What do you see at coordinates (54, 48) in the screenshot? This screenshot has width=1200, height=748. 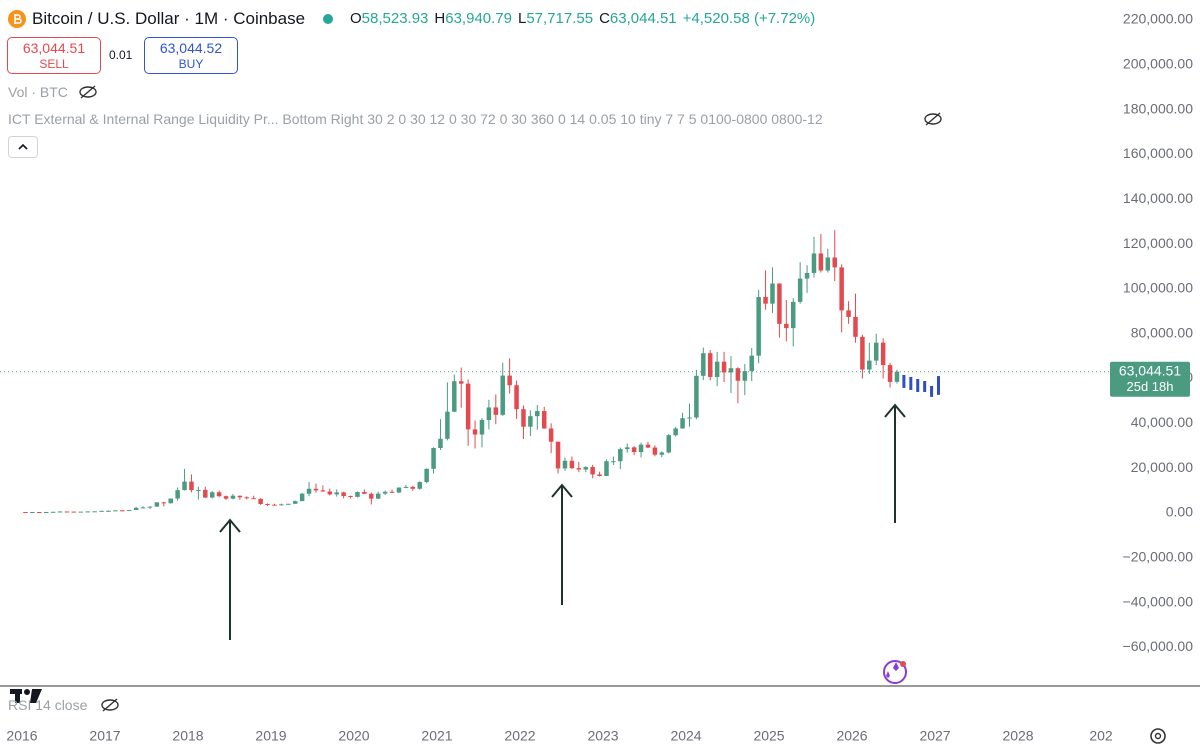 I see `sell-price: 63,044.51` at bounding box center [54, 48].